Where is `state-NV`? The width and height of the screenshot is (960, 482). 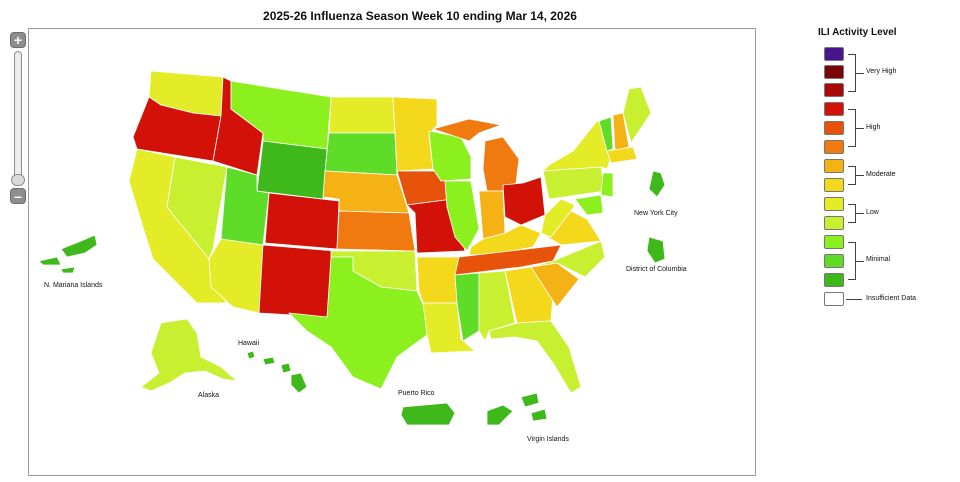
state-NV is located at coordinates (197, 208).